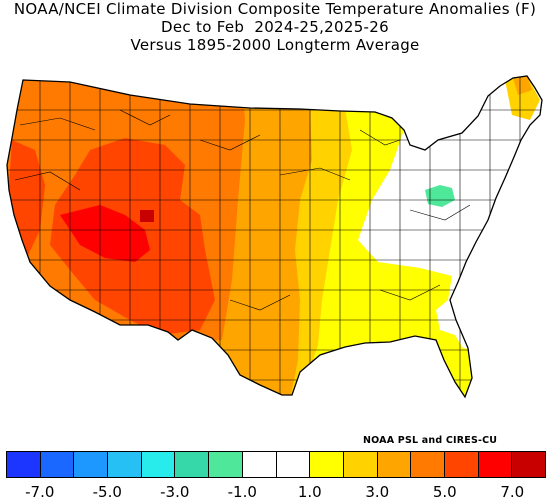  What do you see at coordinates (522, 98) in the screenshot?
I see `maine-gold-region` at bounding box center [522, 98].